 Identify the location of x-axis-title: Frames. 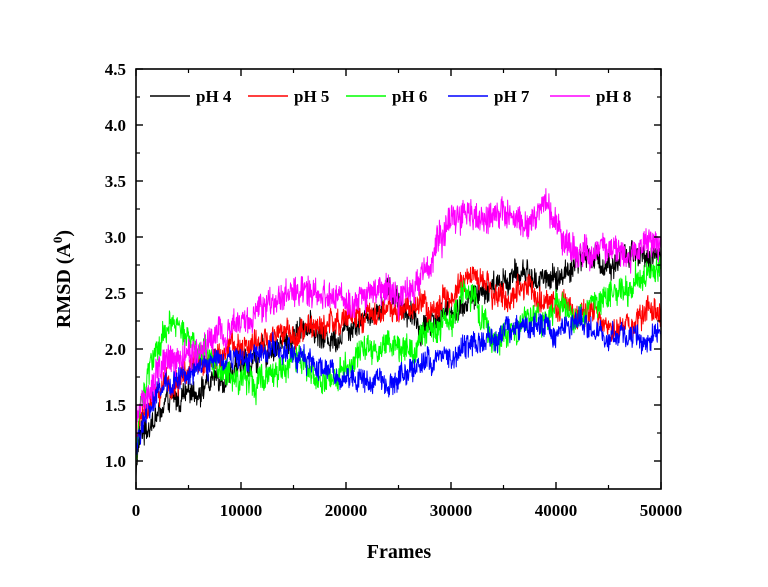
(399, 552).